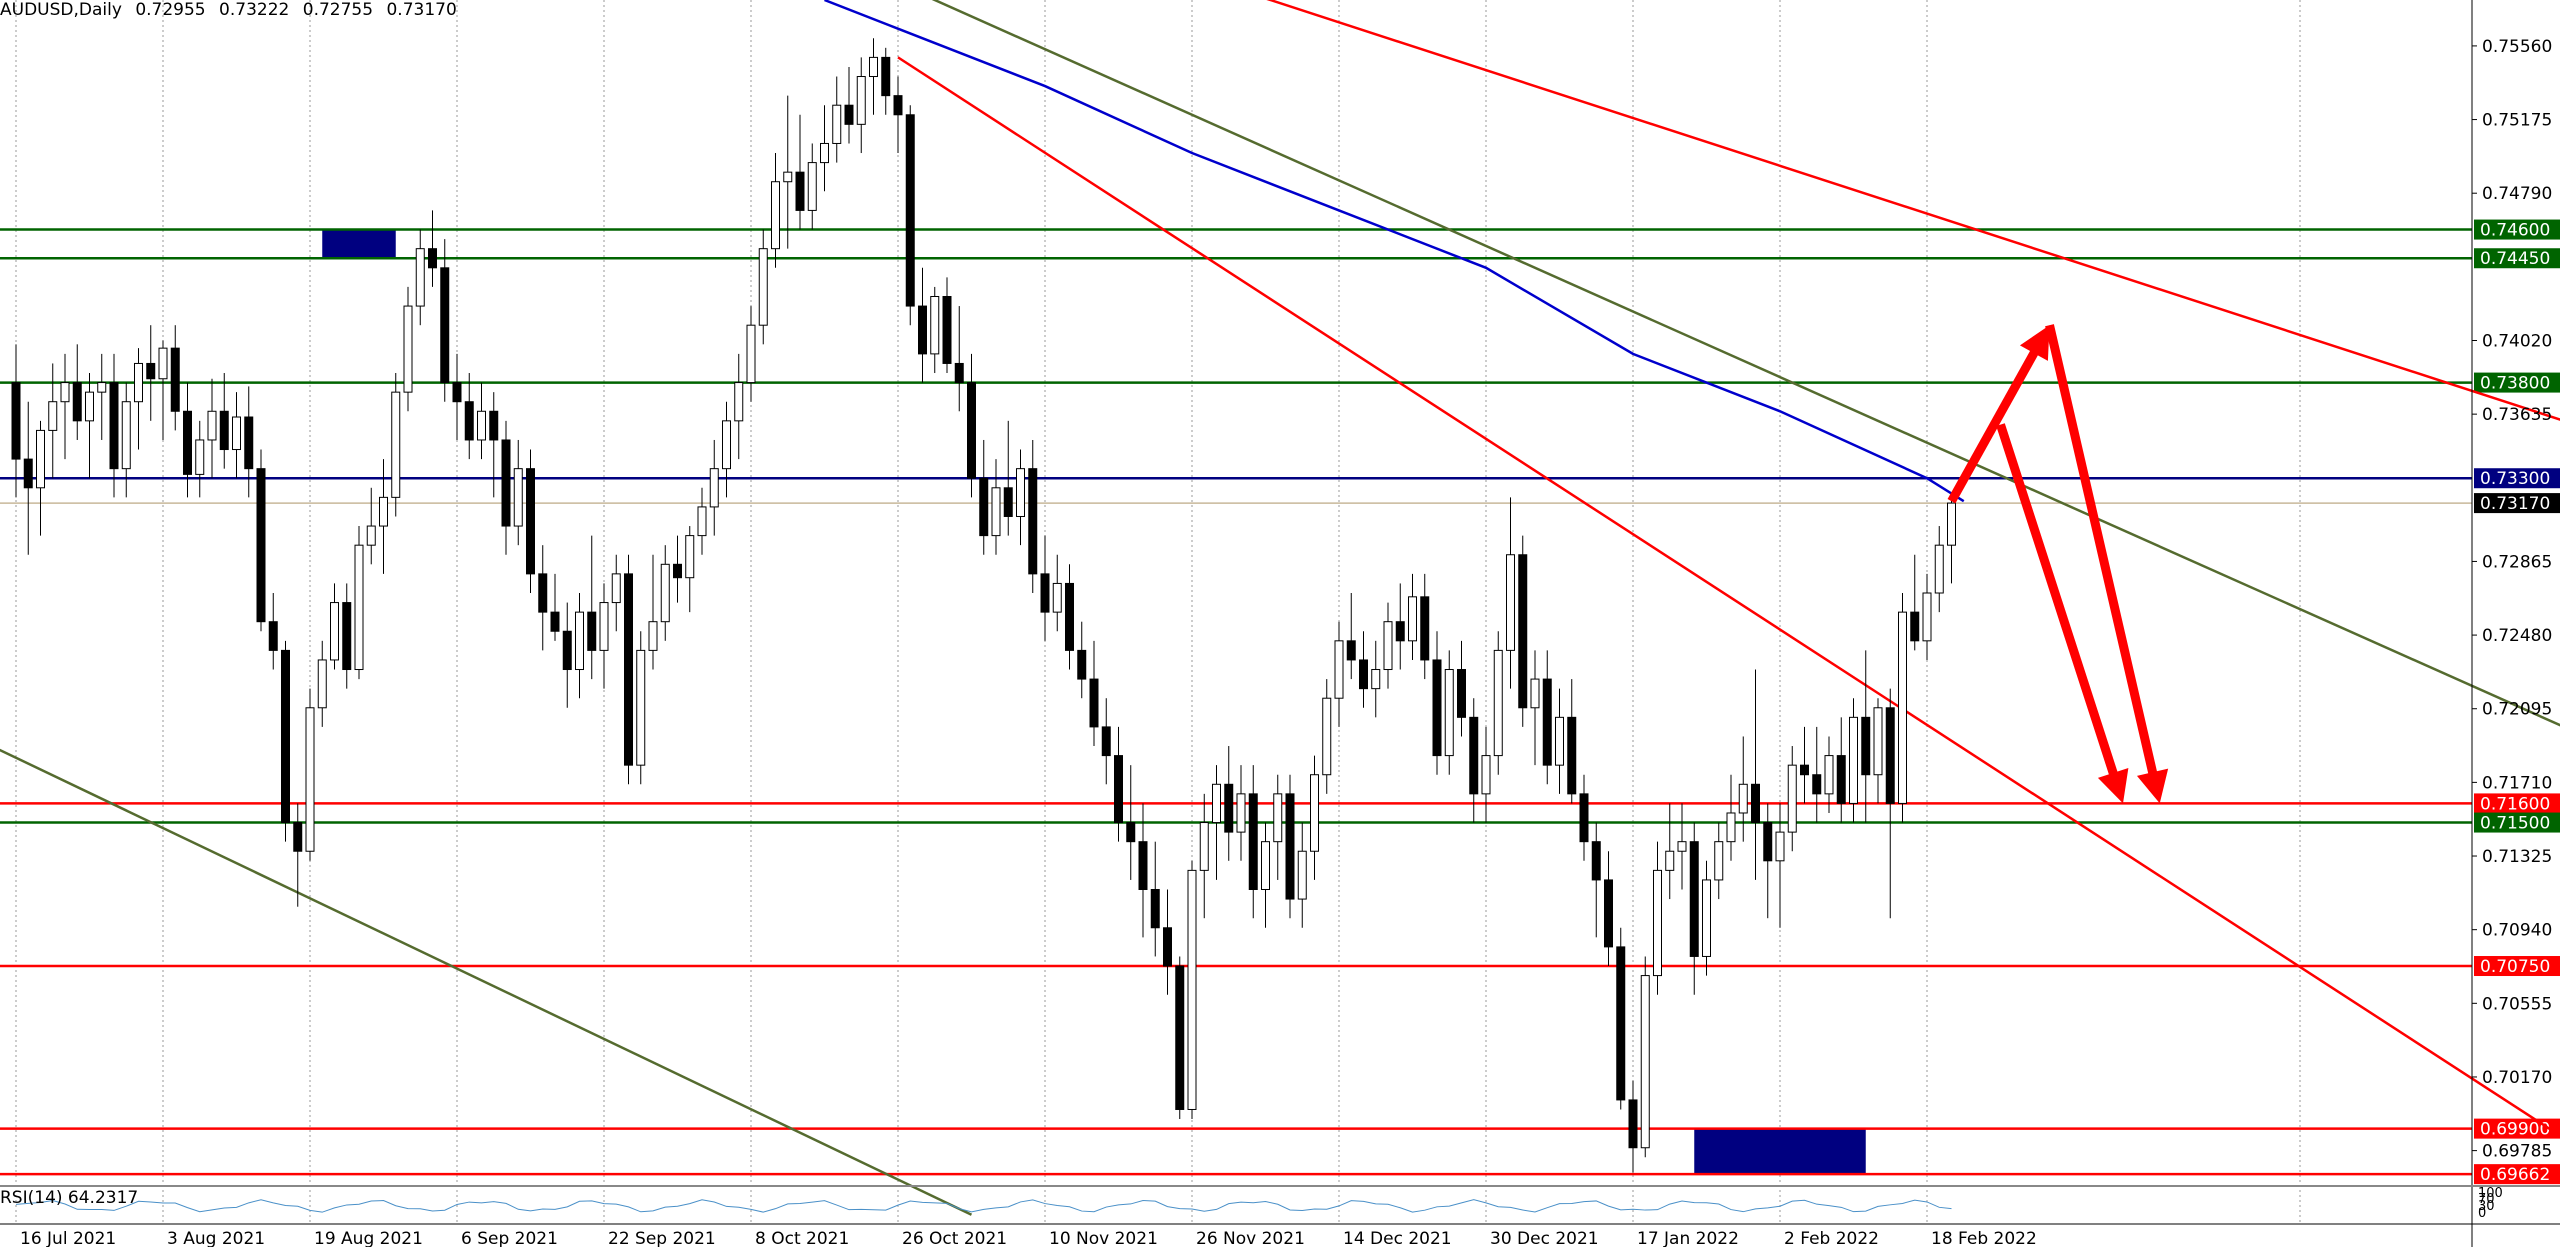 The width and height of the screenshot is (2560, 1247). Describe the element at coordinates (2486, 1199) in the screenshot. I see `rsi-scale-label: 70` at that location.